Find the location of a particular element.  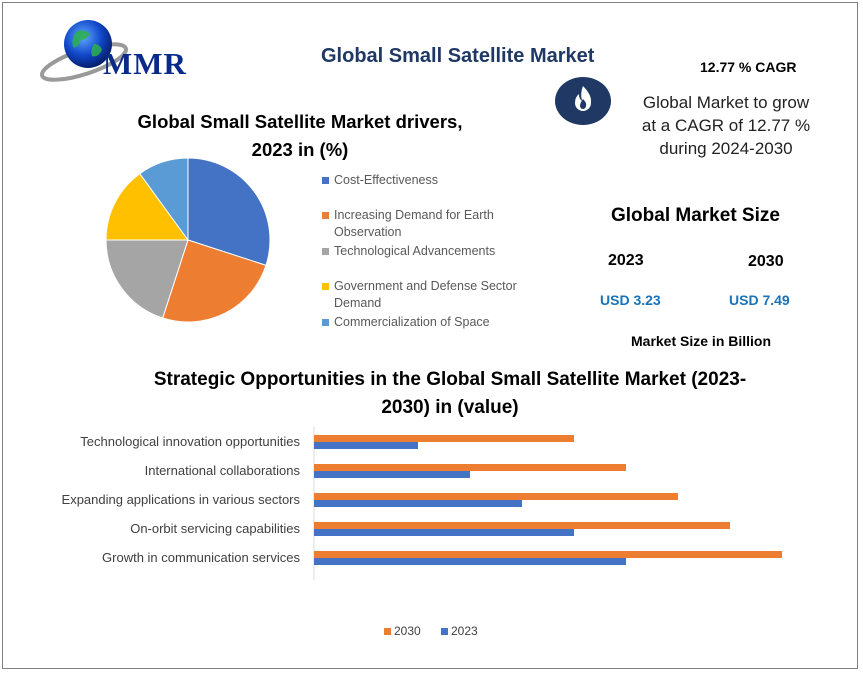

market-size-unit: Market Size in Billion is located at coordinates (701, 341).